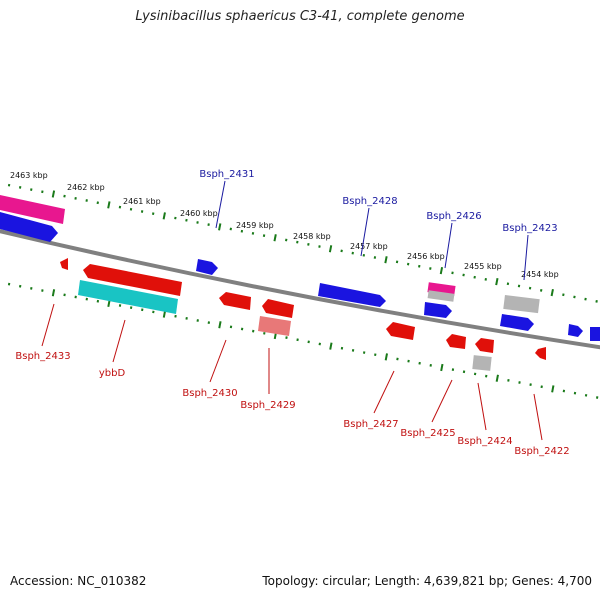 The image size is (600, 600). I want to click on scale-label: 2461 kbp, so click(142, 201).